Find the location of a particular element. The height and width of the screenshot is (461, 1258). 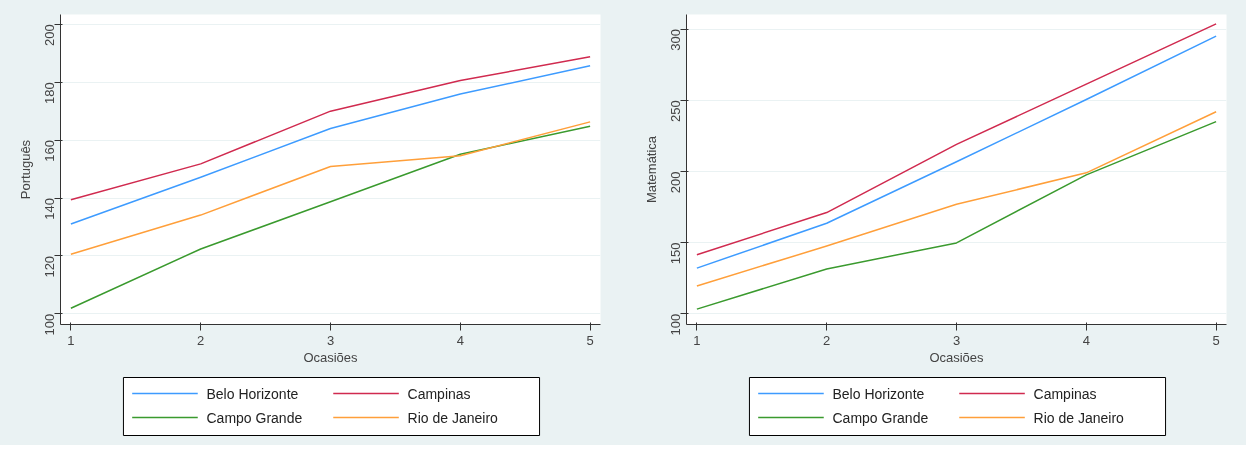

y-tick-label: 160 is located at coordinates (49, 151).